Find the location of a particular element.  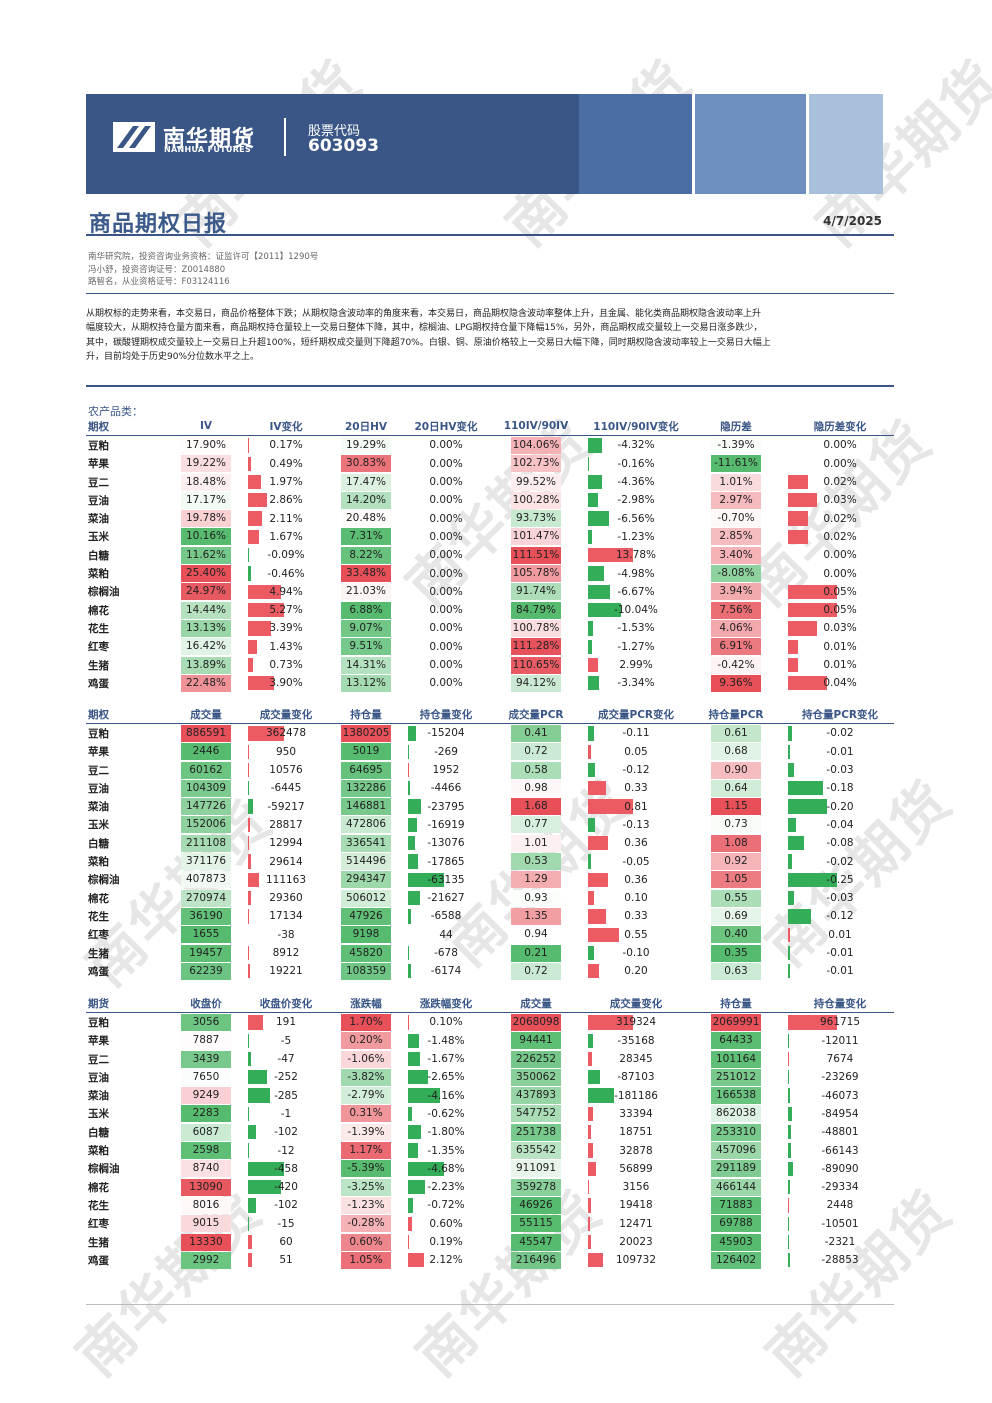

cell-value: -0.42% is located at coordinates (736, 665).